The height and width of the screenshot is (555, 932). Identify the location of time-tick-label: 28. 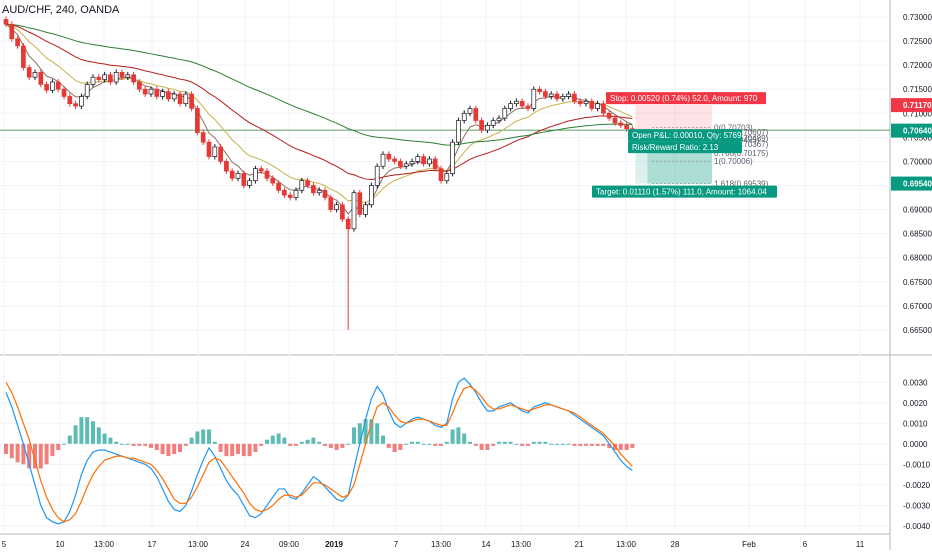
(675, 544).